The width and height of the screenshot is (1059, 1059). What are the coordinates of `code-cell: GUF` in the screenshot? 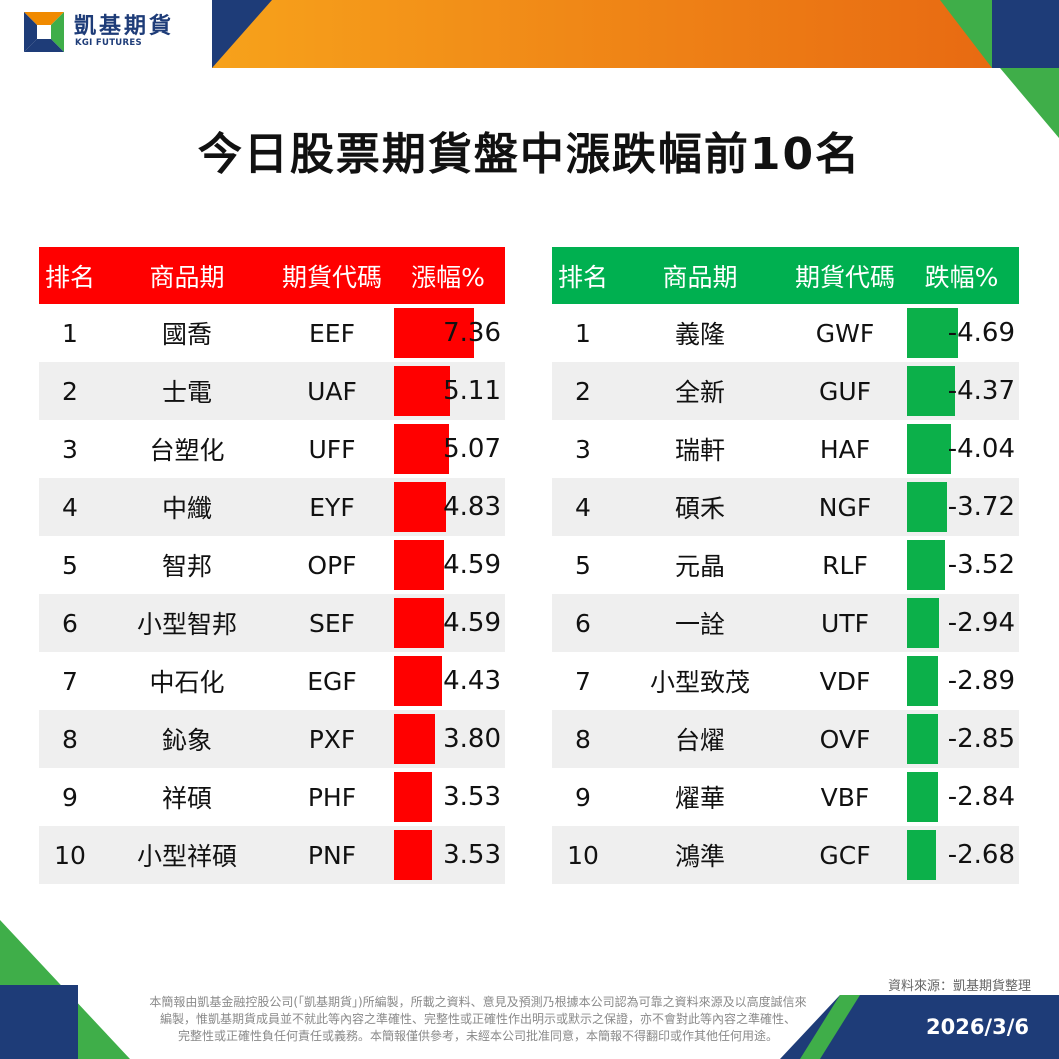 It's located at (845, 391).